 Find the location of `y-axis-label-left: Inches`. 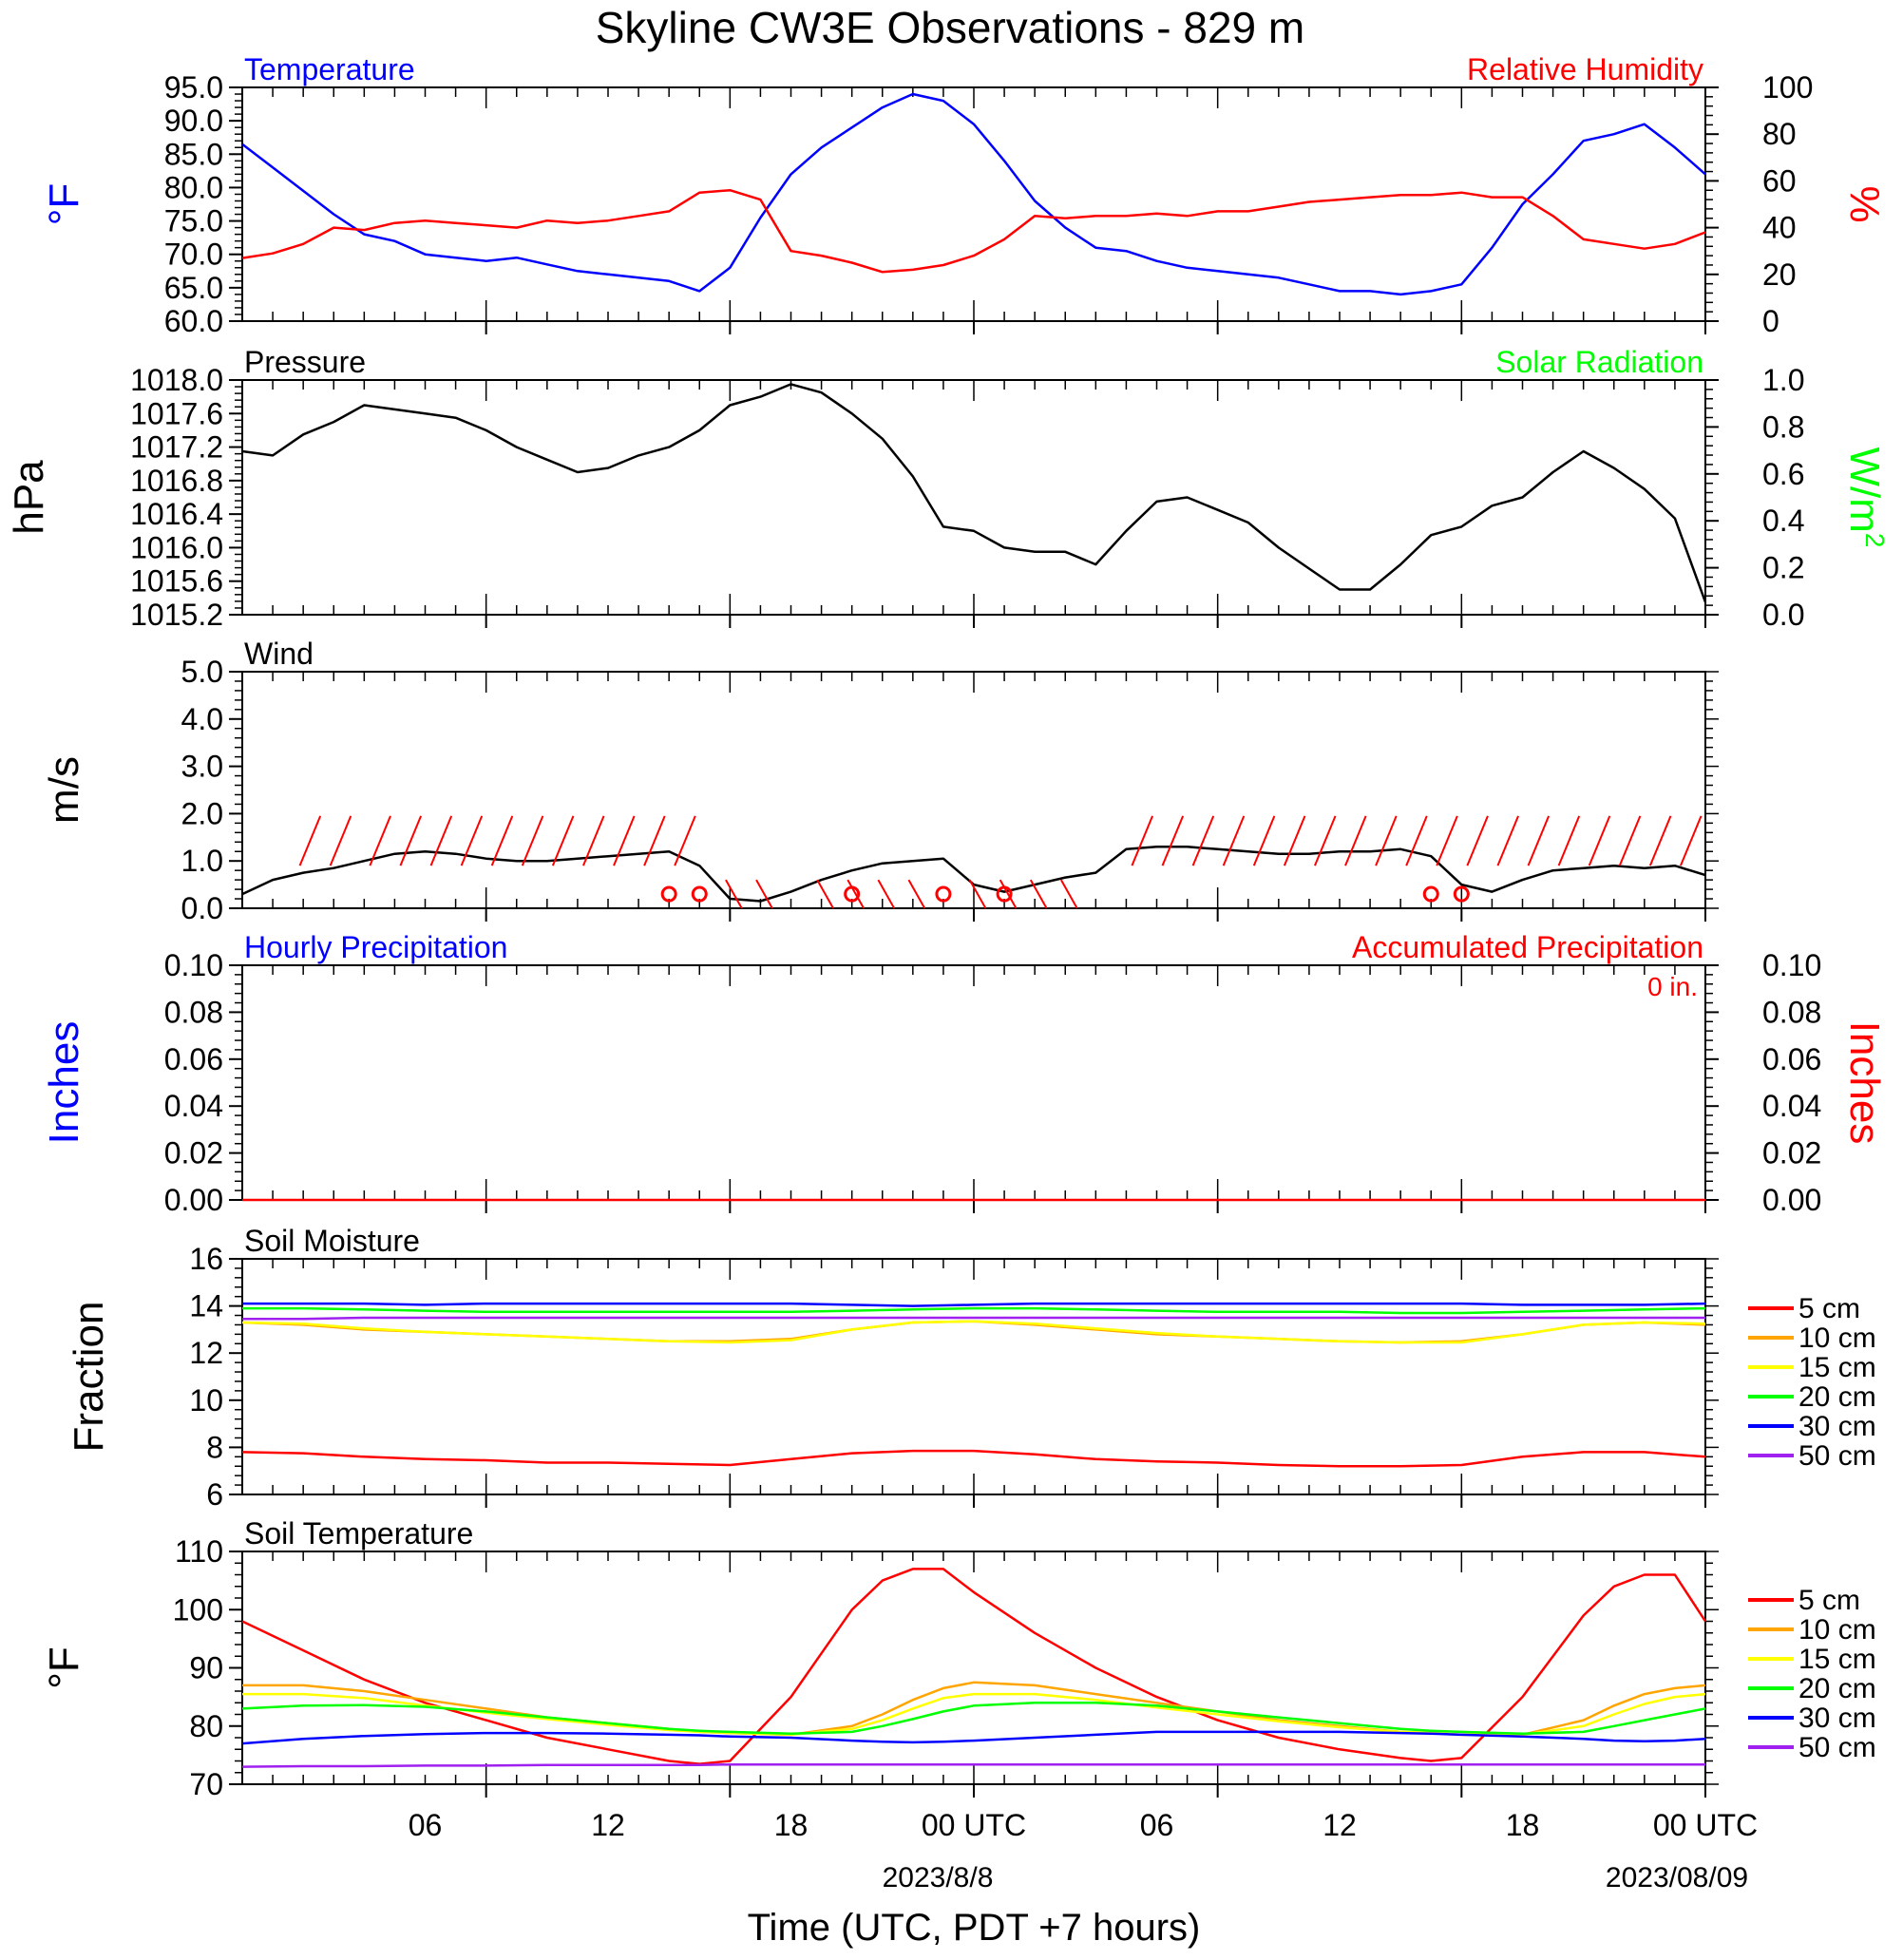

y-axis-label-left: Inches is located at coordinates (64, 1083).